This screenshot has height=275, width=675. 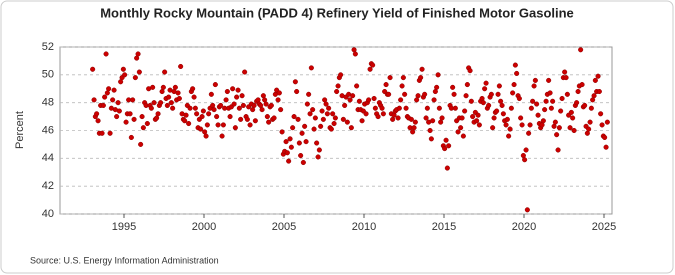 What do you see at coordinates (48, 130) in the screenshot?
I see `y-tick-label: 46` at bounding box center [48, 130].